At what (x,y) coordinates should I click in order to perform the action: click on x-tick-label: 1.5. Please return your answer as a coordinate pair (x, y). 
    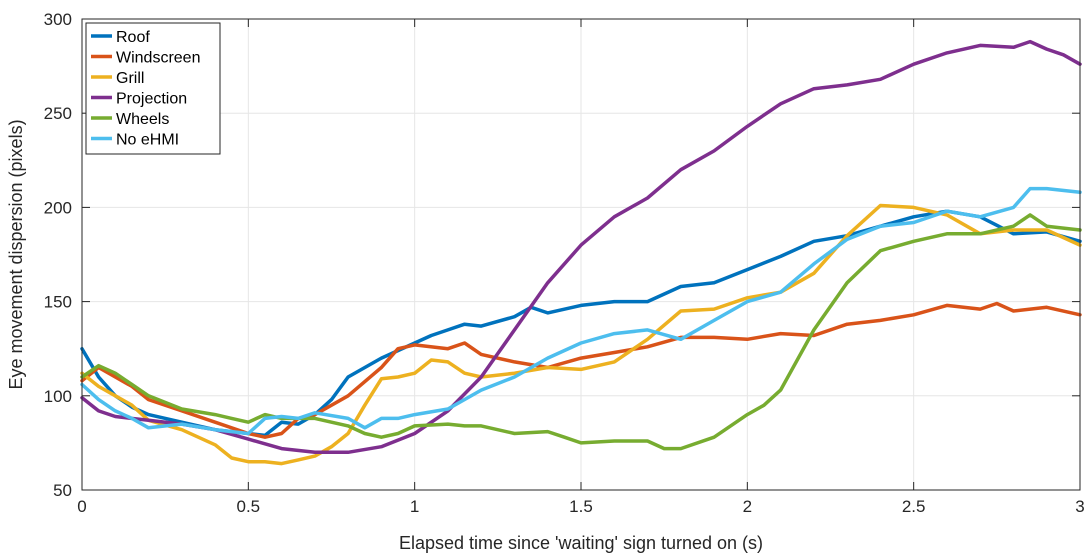
    Looking at the image, I should click on (581, 506).